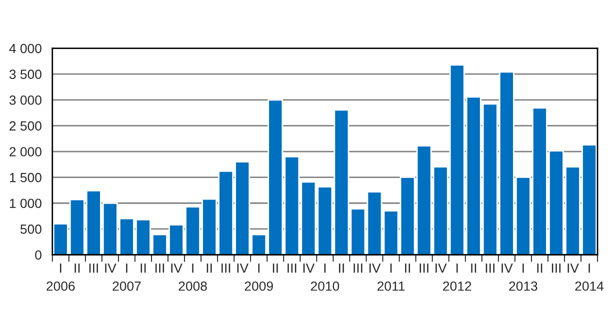  I want to click on y-tick-label: 2 500, so click(26, 126).